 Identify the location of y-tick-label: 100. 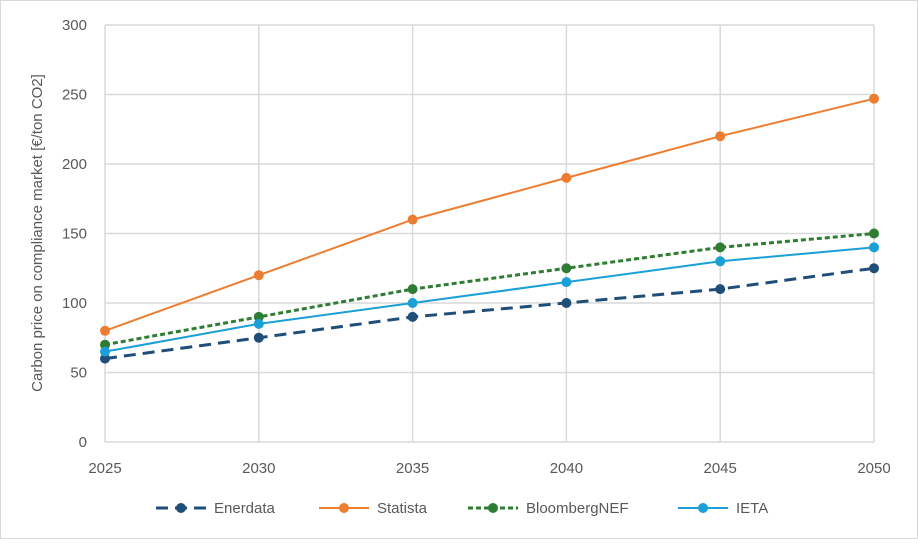
(74, 303).